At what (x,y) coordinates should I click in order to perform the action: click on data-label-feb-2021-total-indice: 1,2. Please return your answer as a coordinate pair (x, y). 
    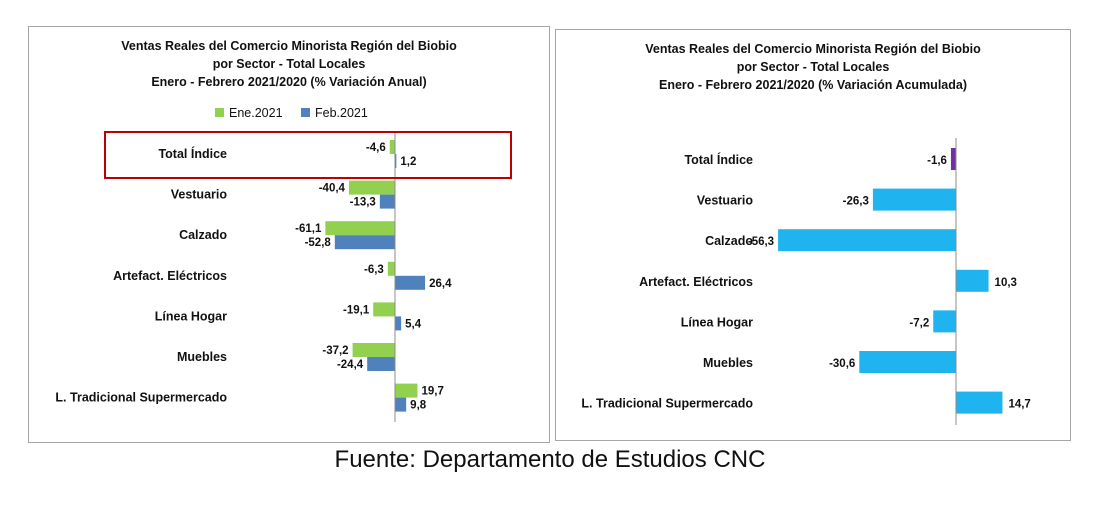
    Looking at the image, I should click on (408, 162).